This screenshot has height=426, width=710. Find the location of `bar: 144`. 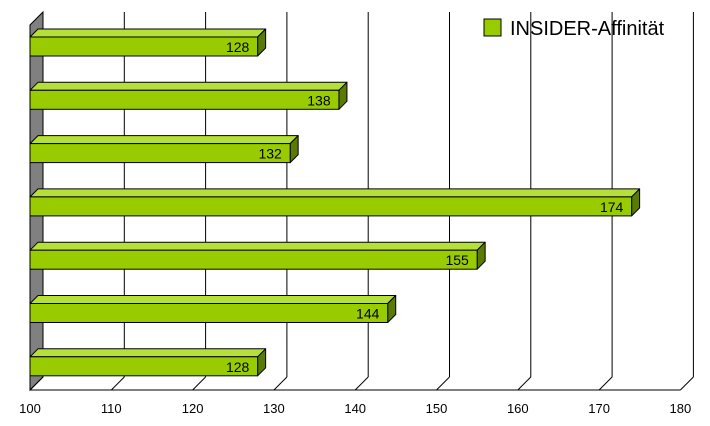

bar: 144 is located at coordinates (213, 309).